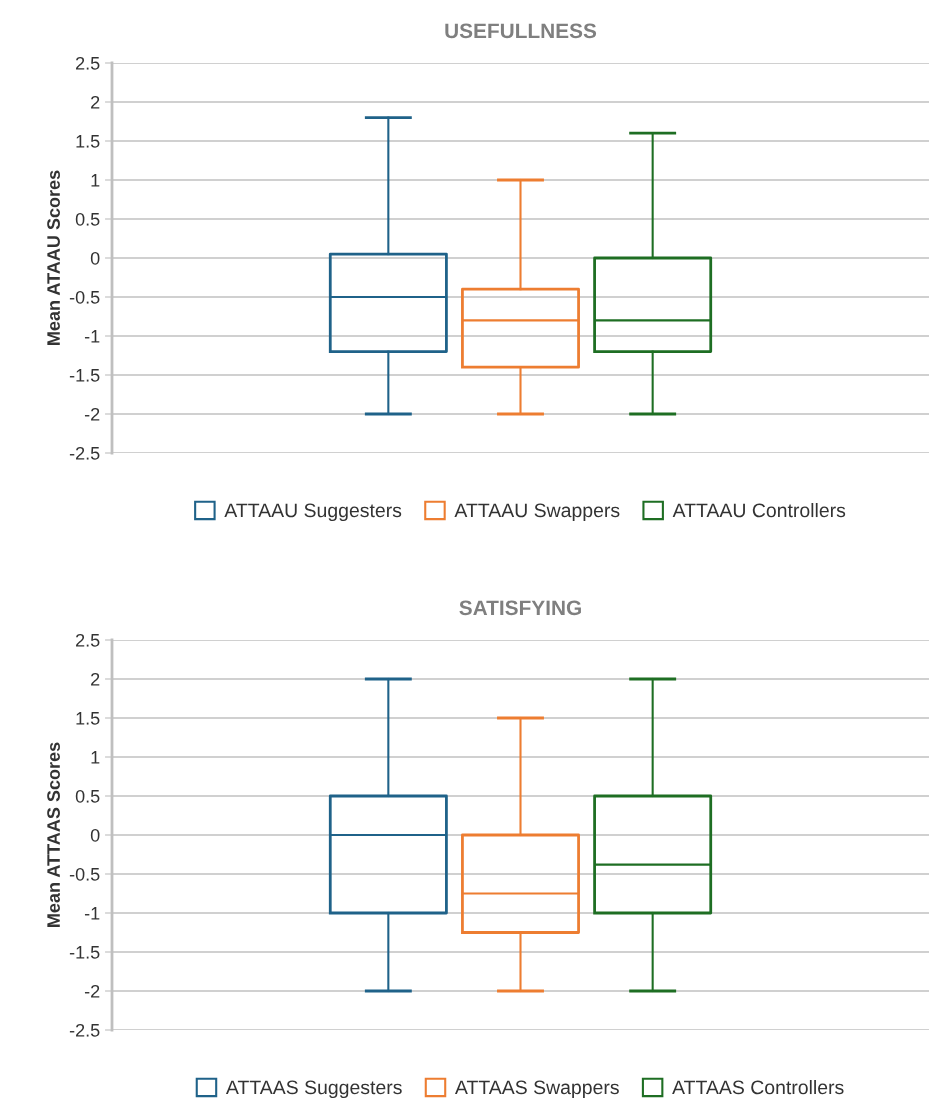 This screenshot has height=1099, width=929. I want to click on legend-label: ATTAAS Suggesters, so click(313, 1089).